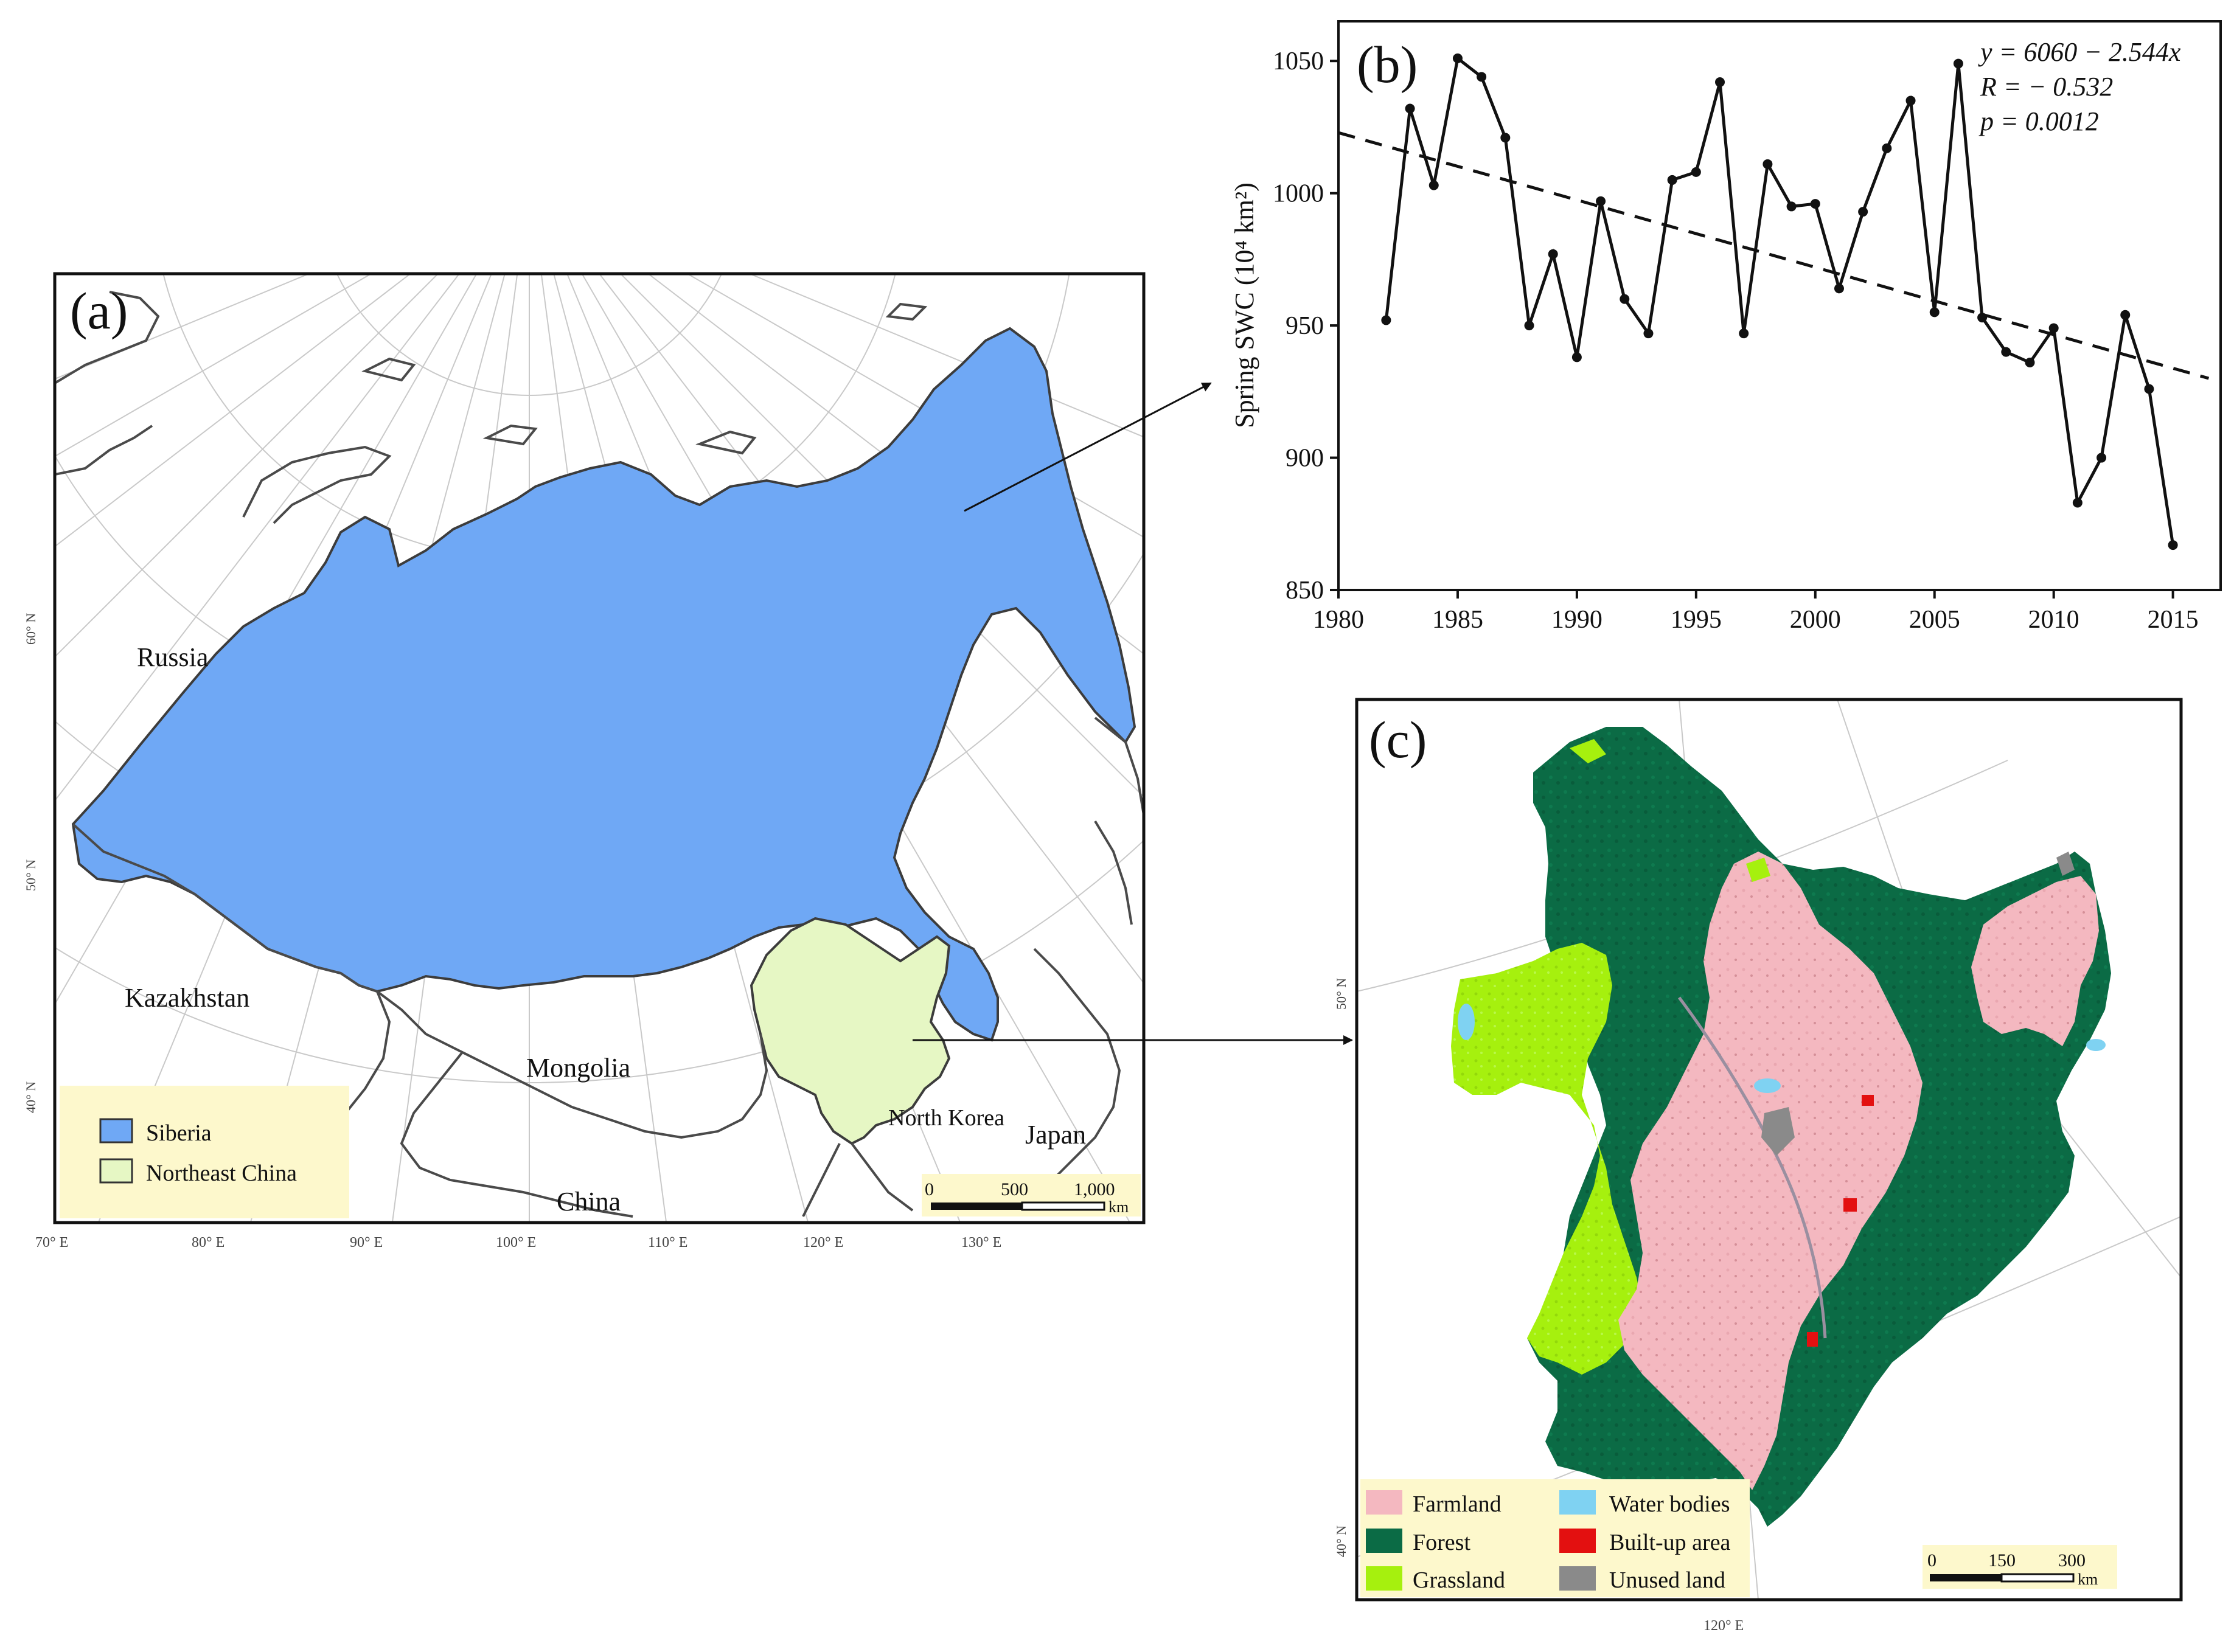  Describe the element at coordinates (30, 629) in the screenshot. I see `lat-label-60n: 60° N` at that location.